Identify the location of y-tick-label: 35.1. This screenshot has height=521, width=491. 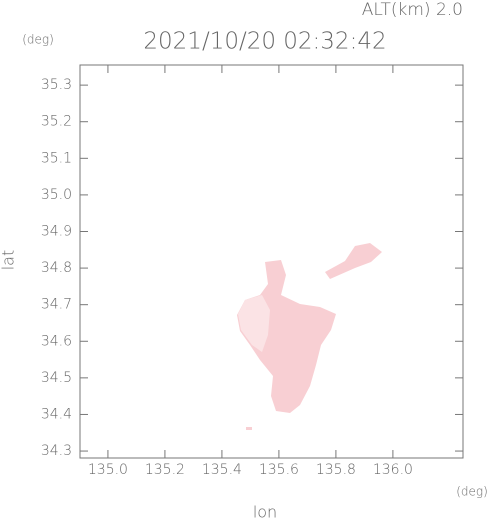
(56, 158).